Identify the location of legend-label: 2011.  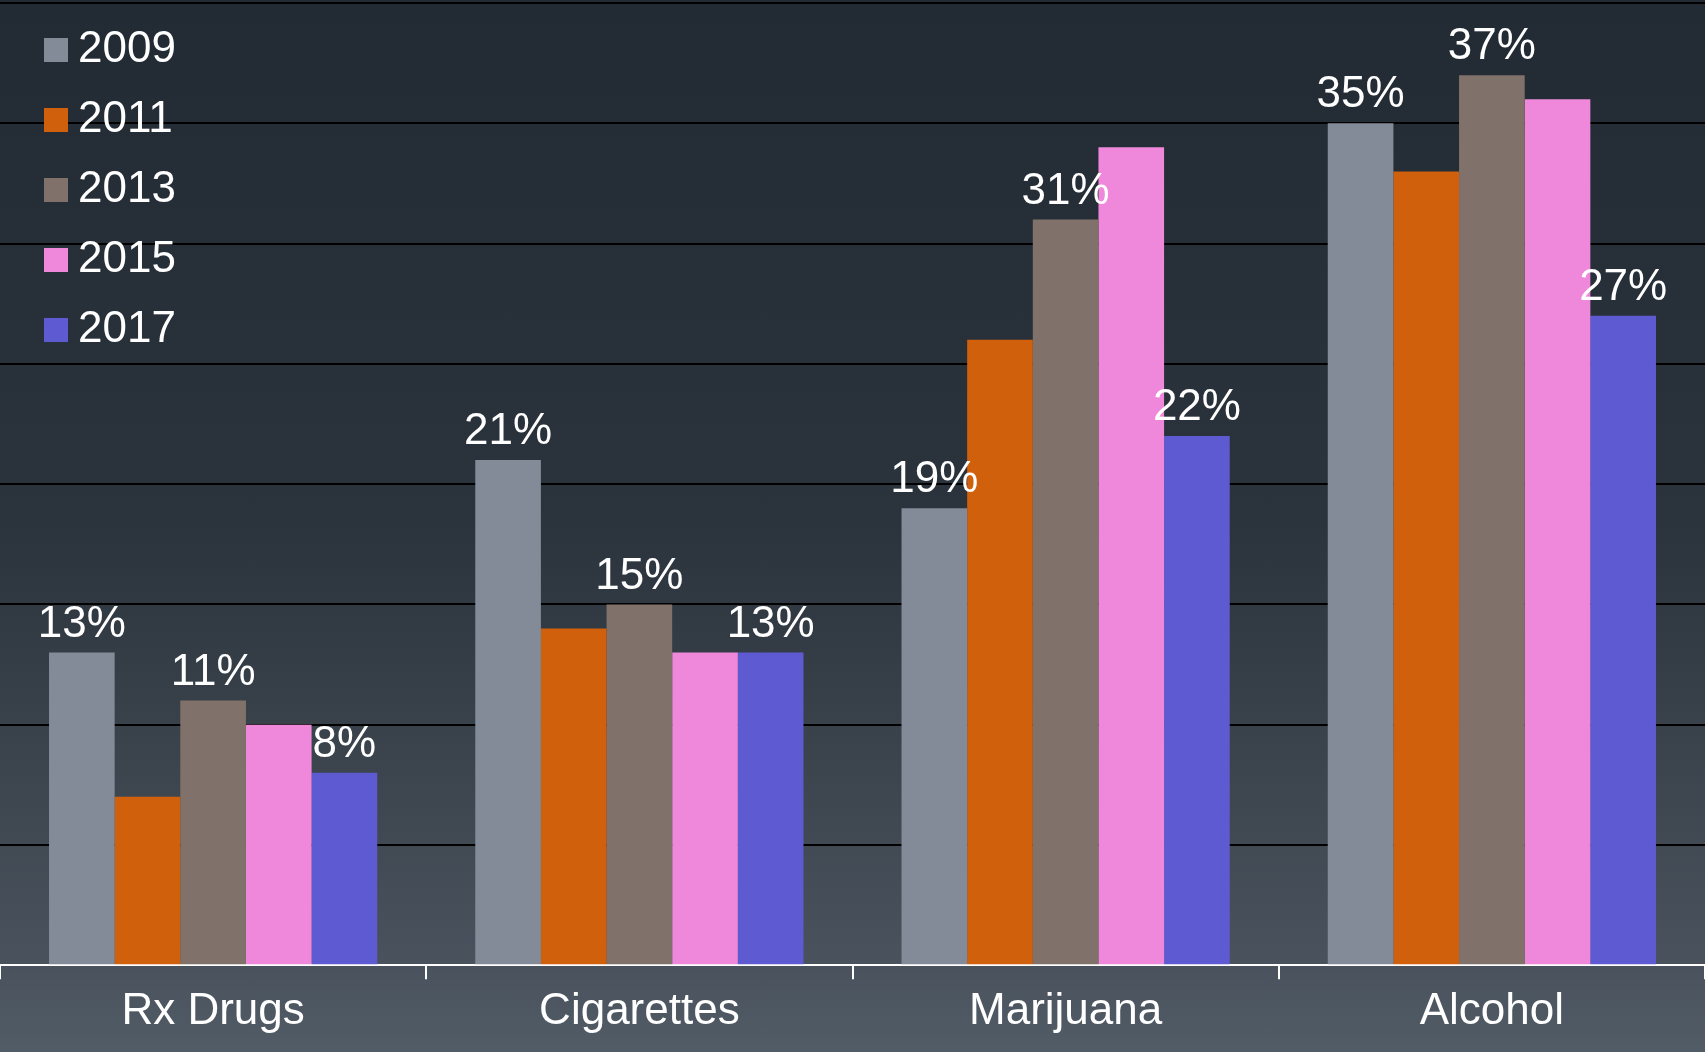
(125, 117).